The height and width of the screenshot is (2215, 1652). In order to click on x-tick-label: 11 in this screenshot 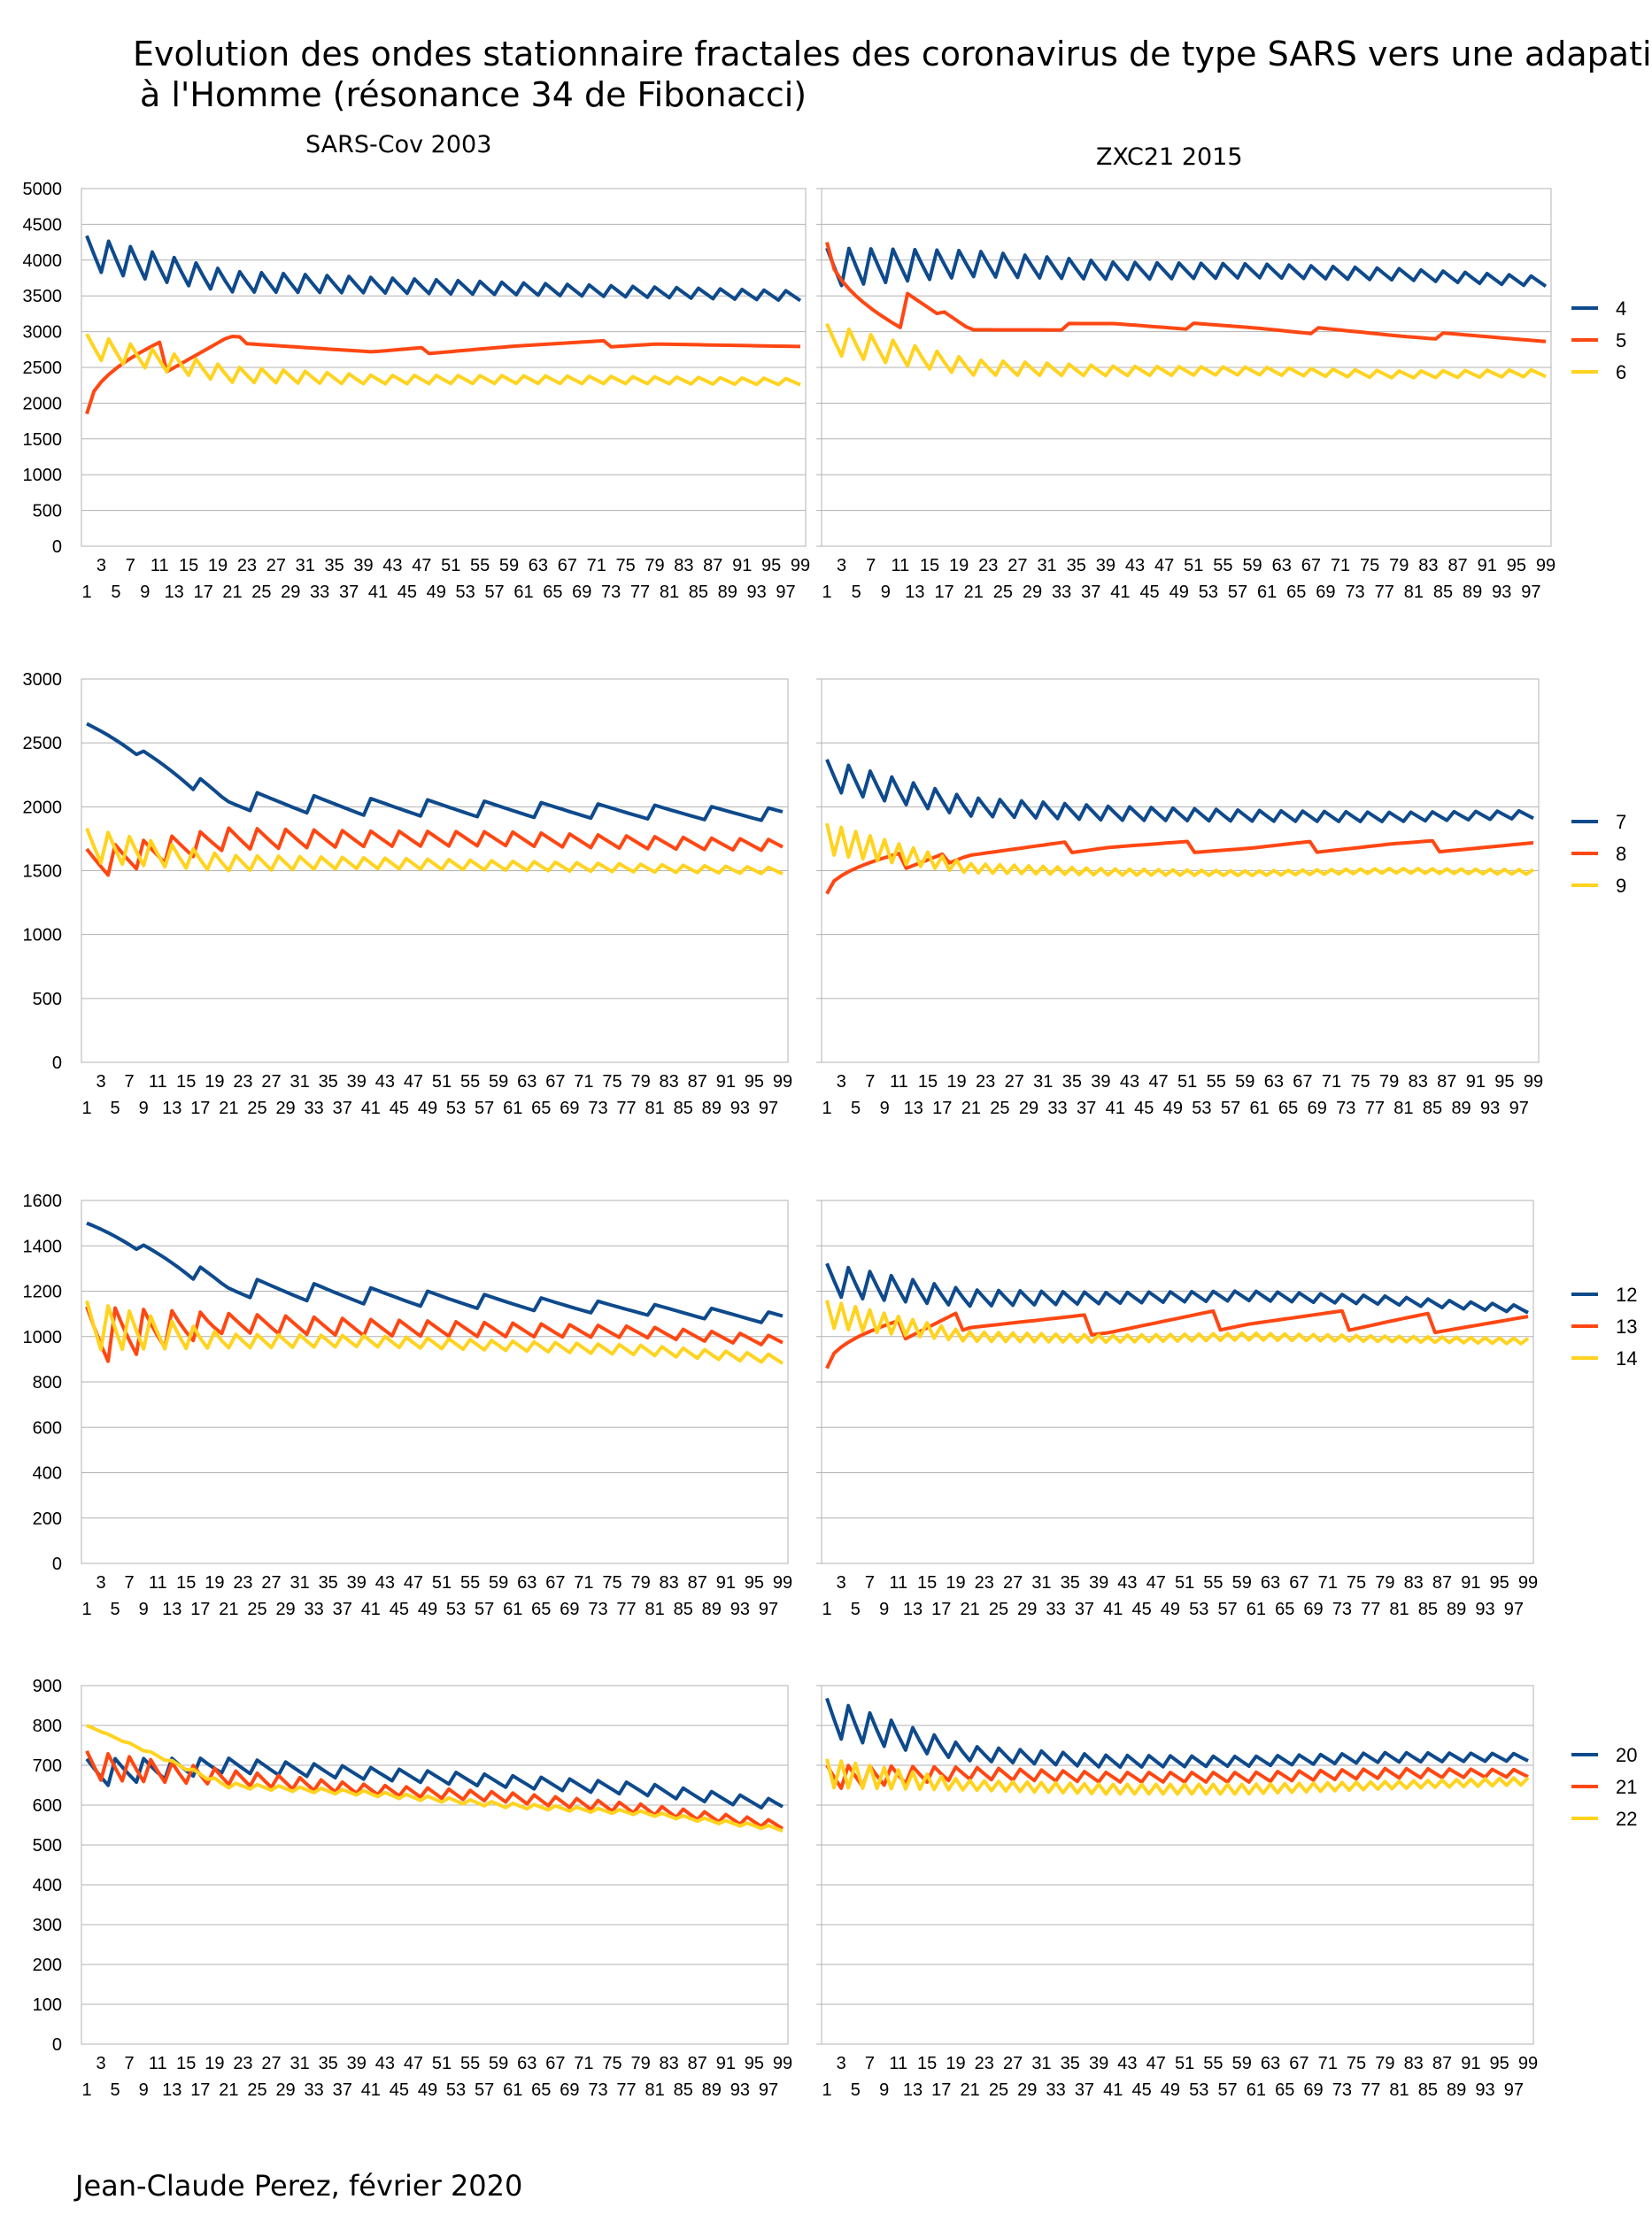, I will do `click(158, 2063)`.